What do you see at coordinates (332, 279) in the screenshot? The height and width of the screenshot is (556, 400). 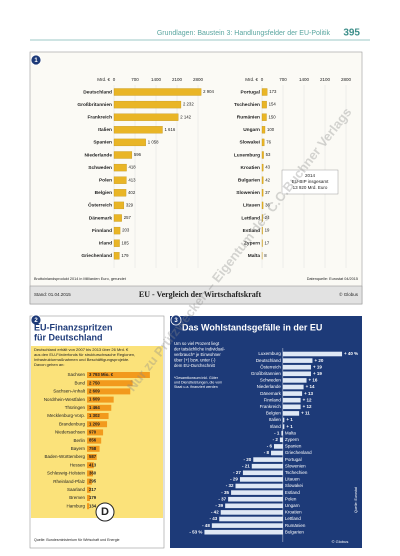 I see `chart-source: Datenquelle: Eurostat 04/2015` at bounding box center [332, 279].